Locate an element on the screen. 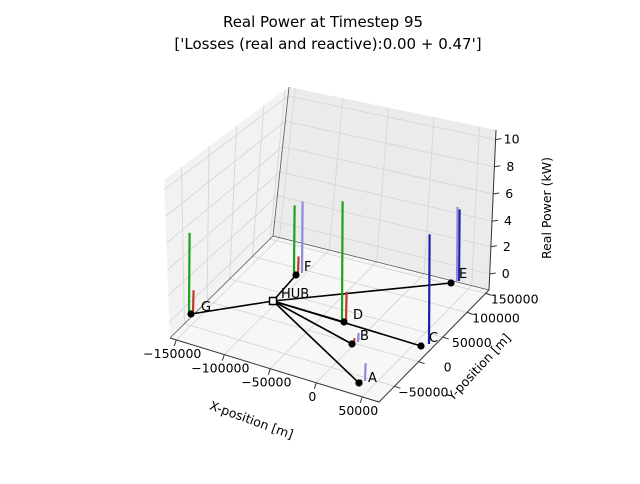  node-label-hub: HUB is located at coordinates (295, 294).